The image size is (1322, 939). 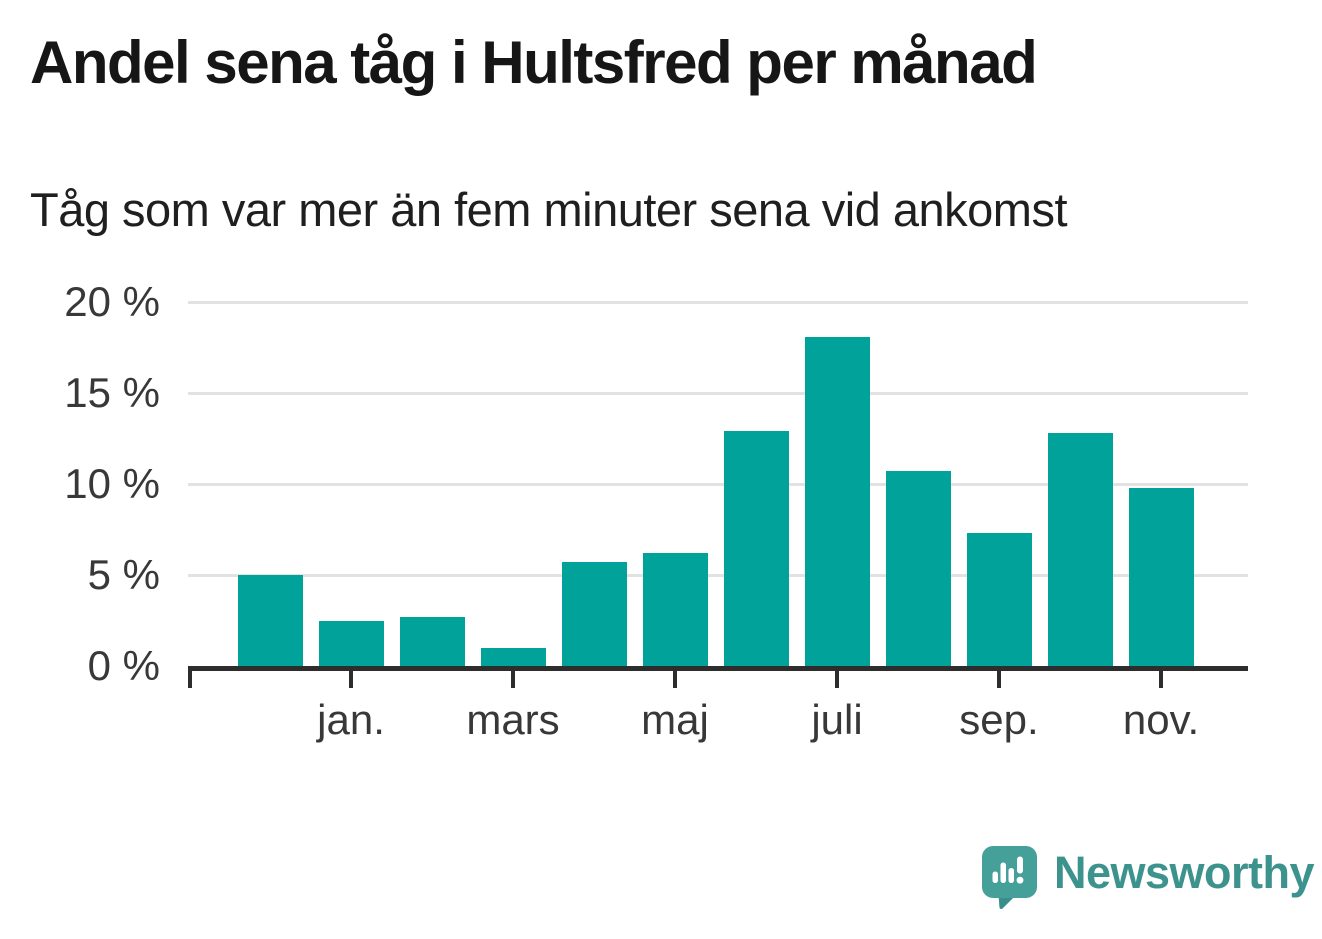 I want to click on bar-jan., so click(x=351, y=643).